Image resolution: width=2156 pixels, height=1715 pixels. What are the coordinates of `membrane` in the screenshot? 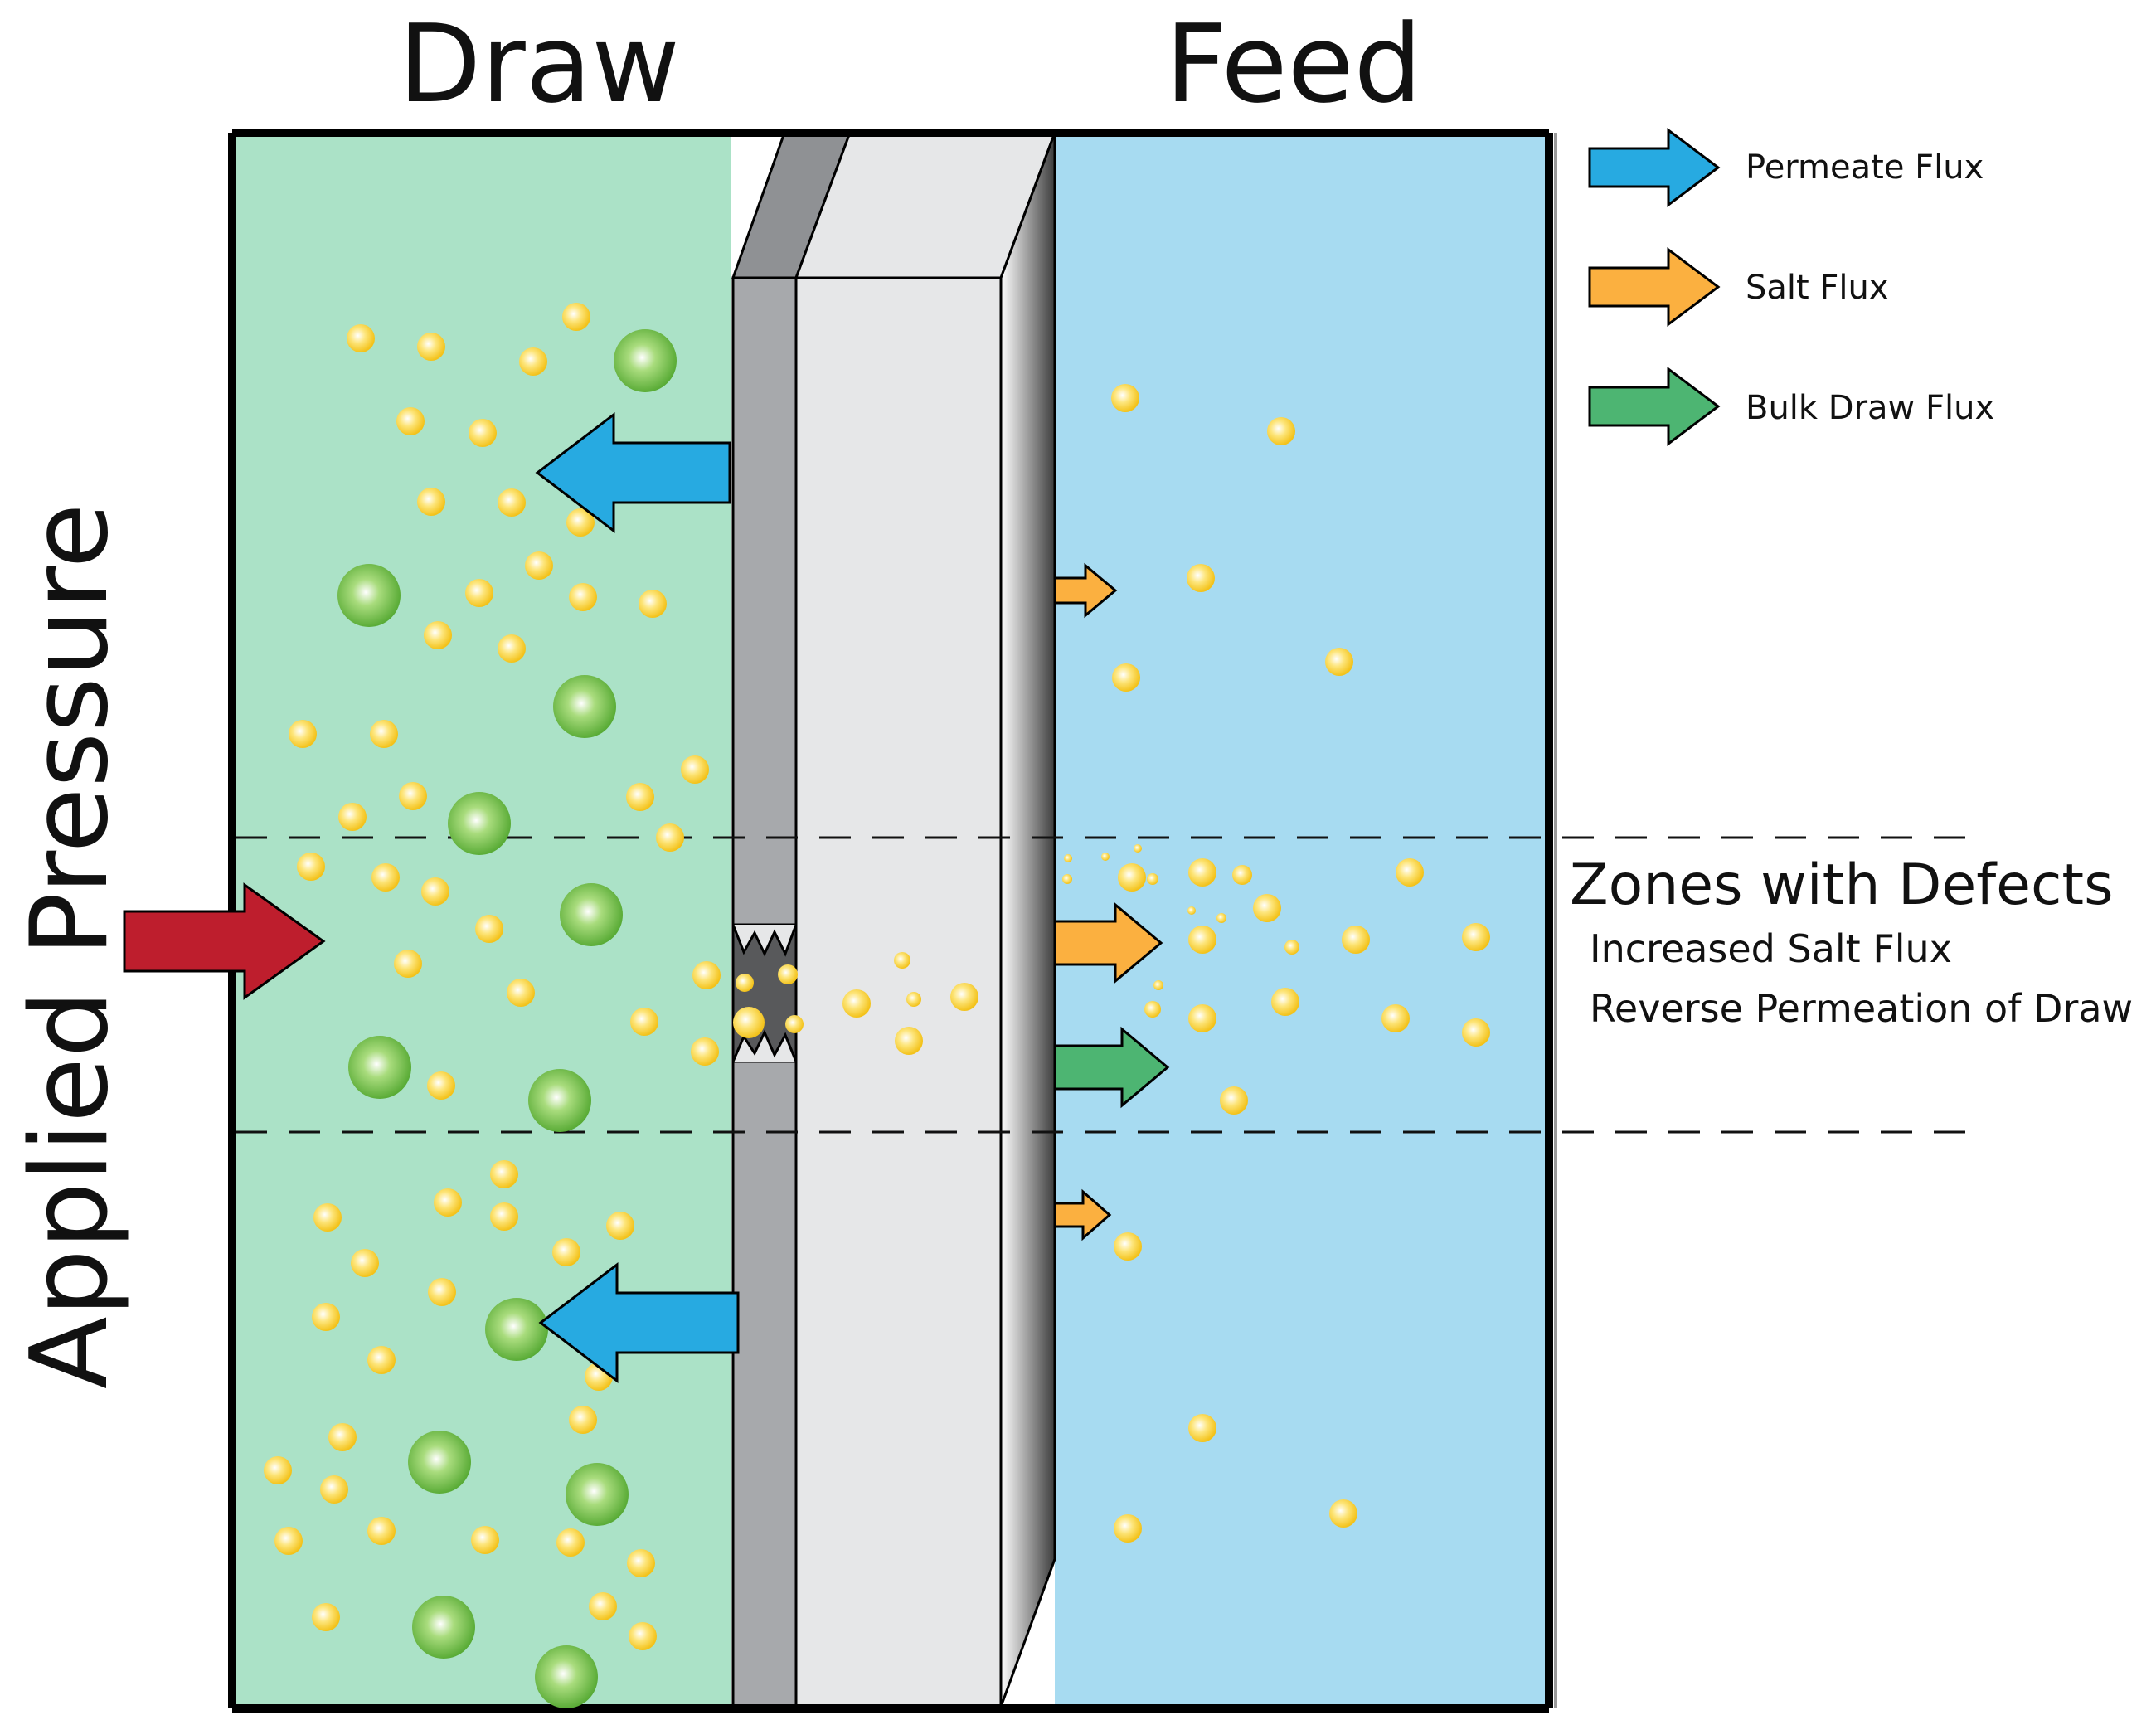 It's located at (894, 919).